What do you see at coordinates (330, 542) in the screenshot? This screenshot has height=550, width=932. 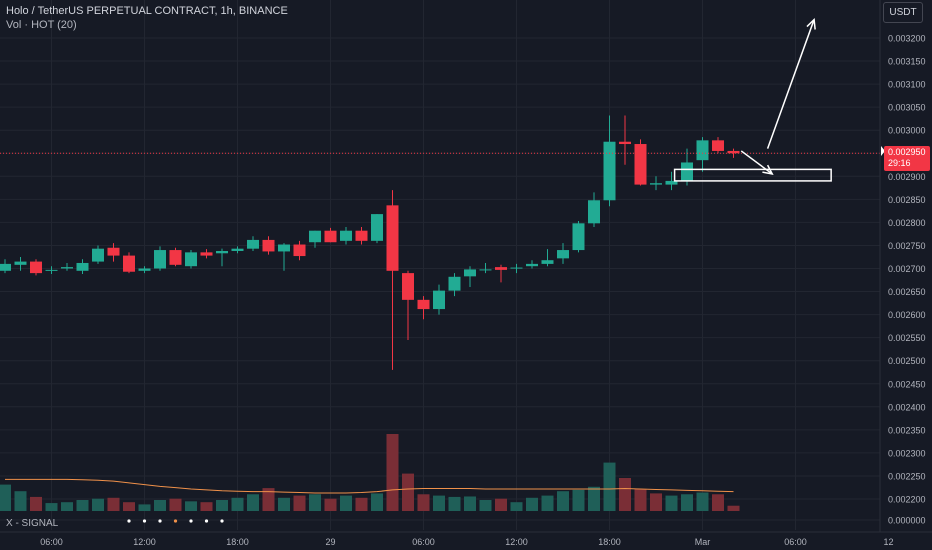 I see `time-tick-label: 29` at bounding box center [330, 542].